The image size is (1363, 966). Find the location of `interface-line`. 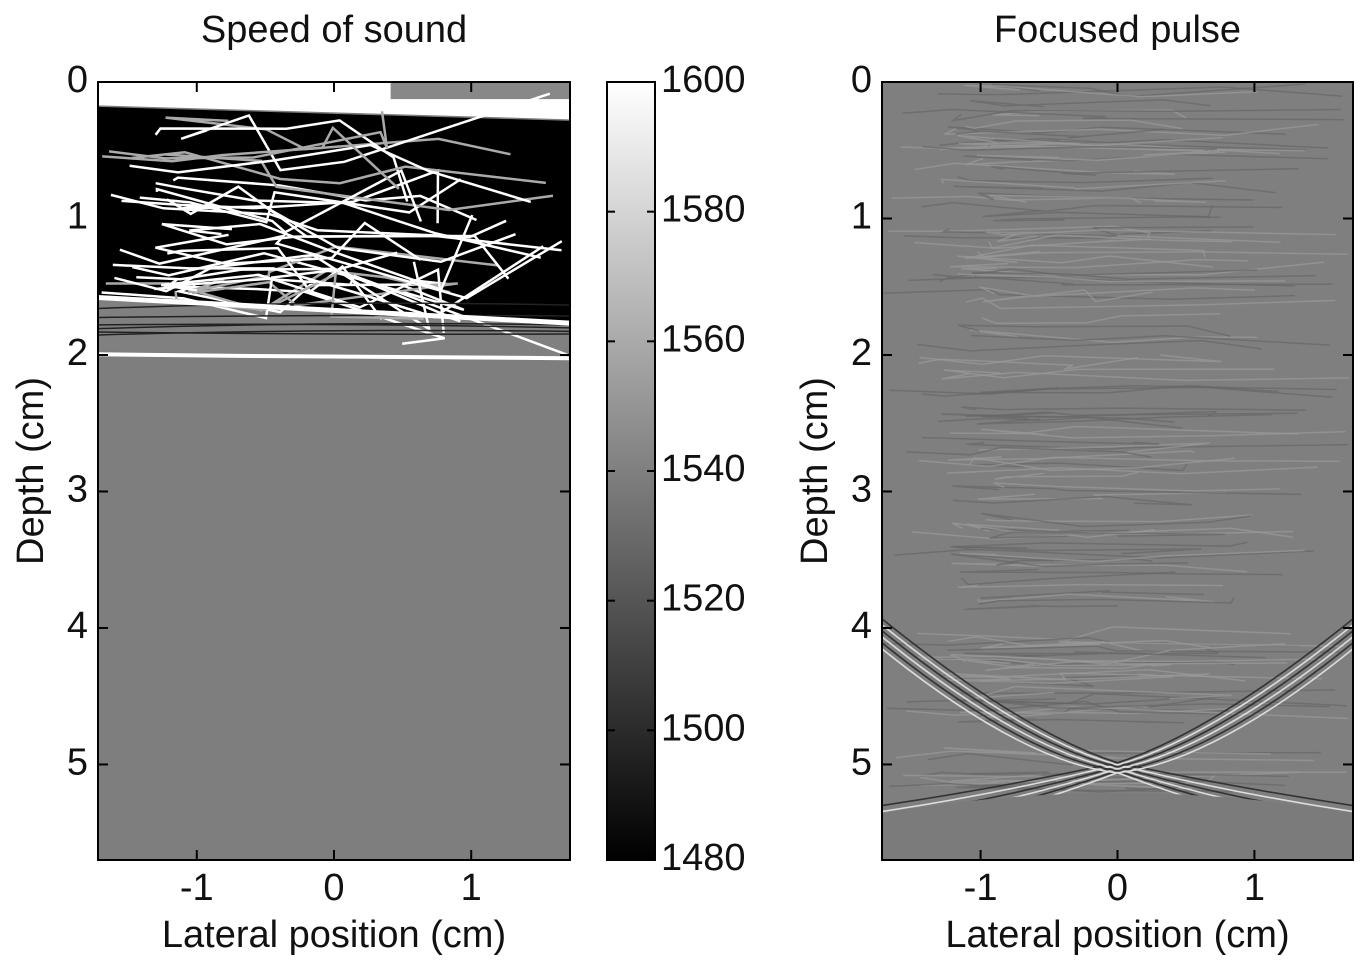

interface-line is located at coordinates (334, 310).